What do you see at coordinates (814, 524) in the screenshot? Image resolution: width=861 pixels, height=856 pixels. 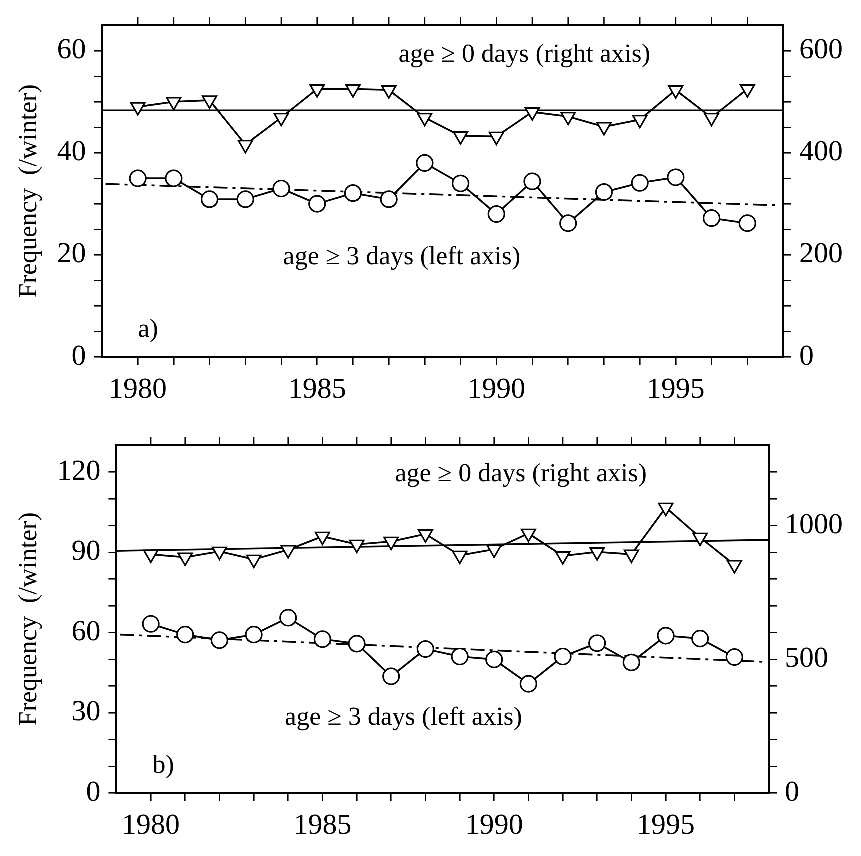 I see `y2-tick-label: 1000` at bounding box center [814, 524].